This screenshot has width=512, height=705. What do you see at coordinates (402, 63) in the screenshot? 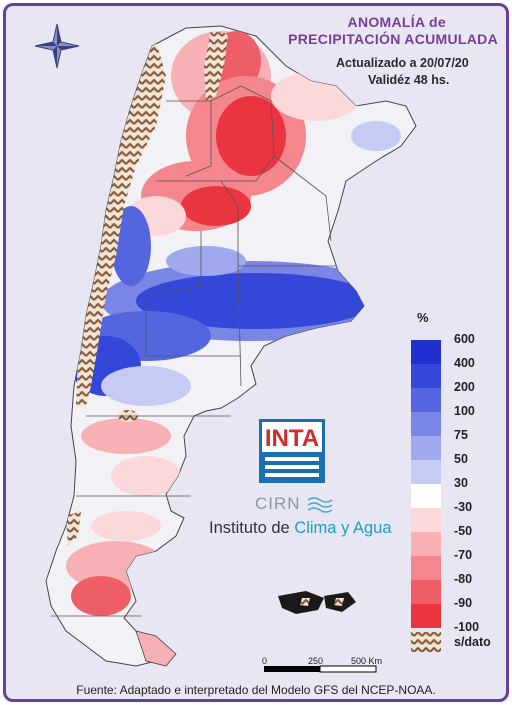
I see `updated-date: Actualizado a 20/07/20` at bounding box center [402, 63].